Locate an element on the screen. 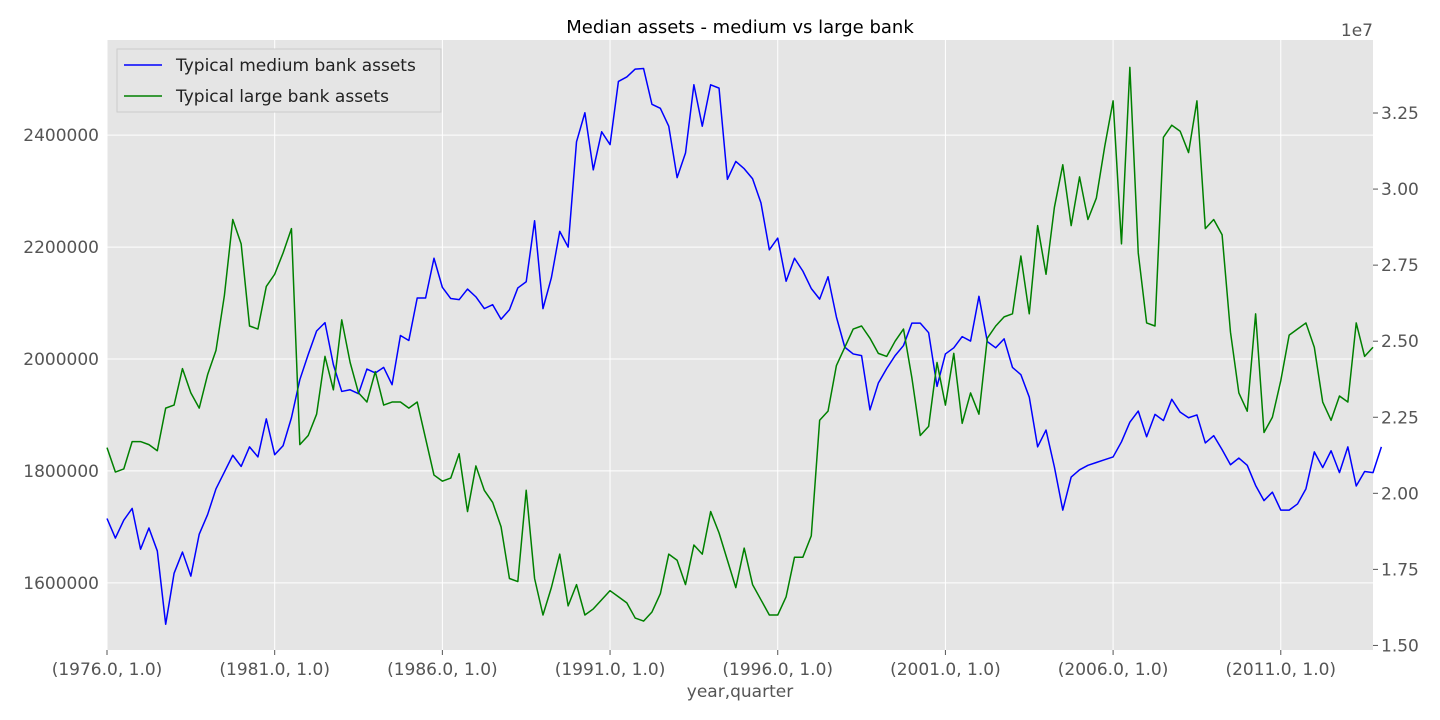  left-y-tick-label: 2000000 is located at coordinates (61, 360).